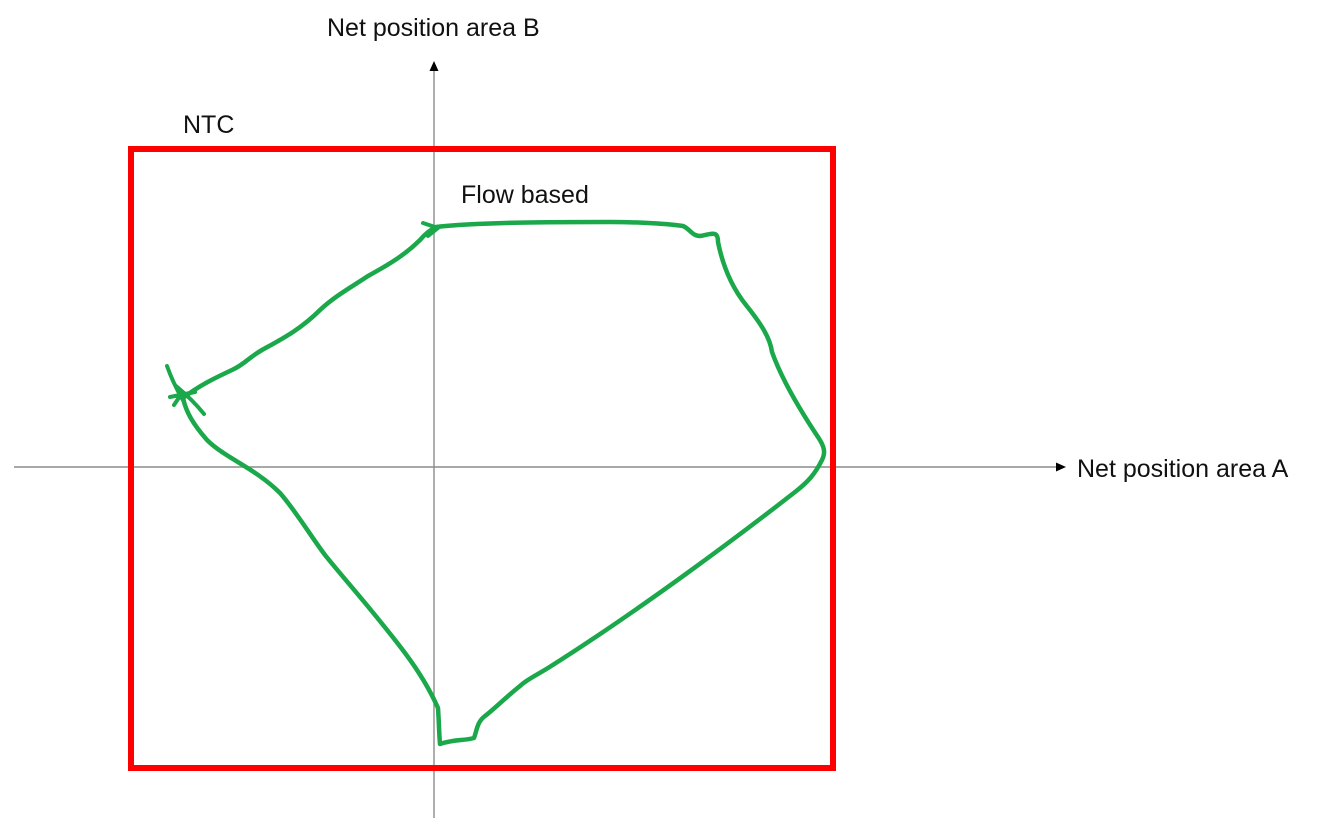  Describe the element at coordinates (1061, 467) in the screenshot. I see `x-axis-arrowhead` at that location.